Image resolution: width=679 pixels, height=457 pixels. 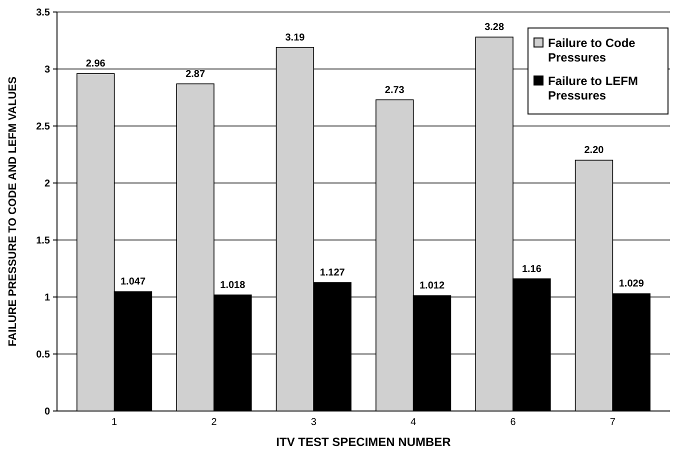 What do you see at coordinates (47, 184) in the screenshot?
I see `y-tick-label: 2` at bounding box center [47, 184].